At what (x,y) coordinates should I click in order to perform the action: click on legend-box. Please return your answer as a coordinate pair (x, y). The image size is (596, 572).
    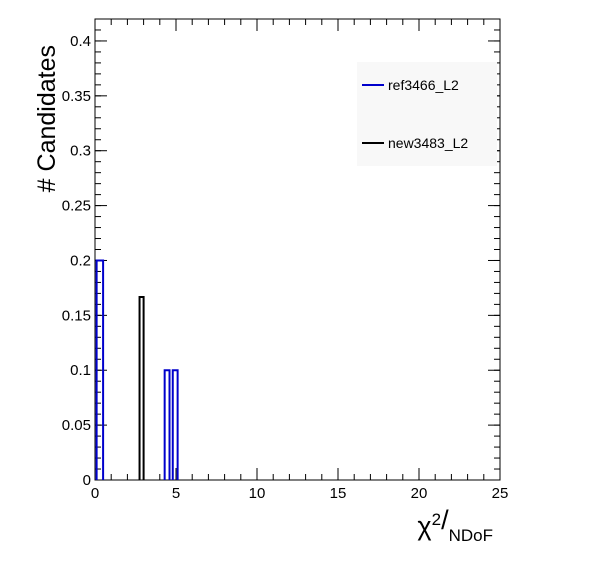
    Looking at the image, I should click on (427, 114).